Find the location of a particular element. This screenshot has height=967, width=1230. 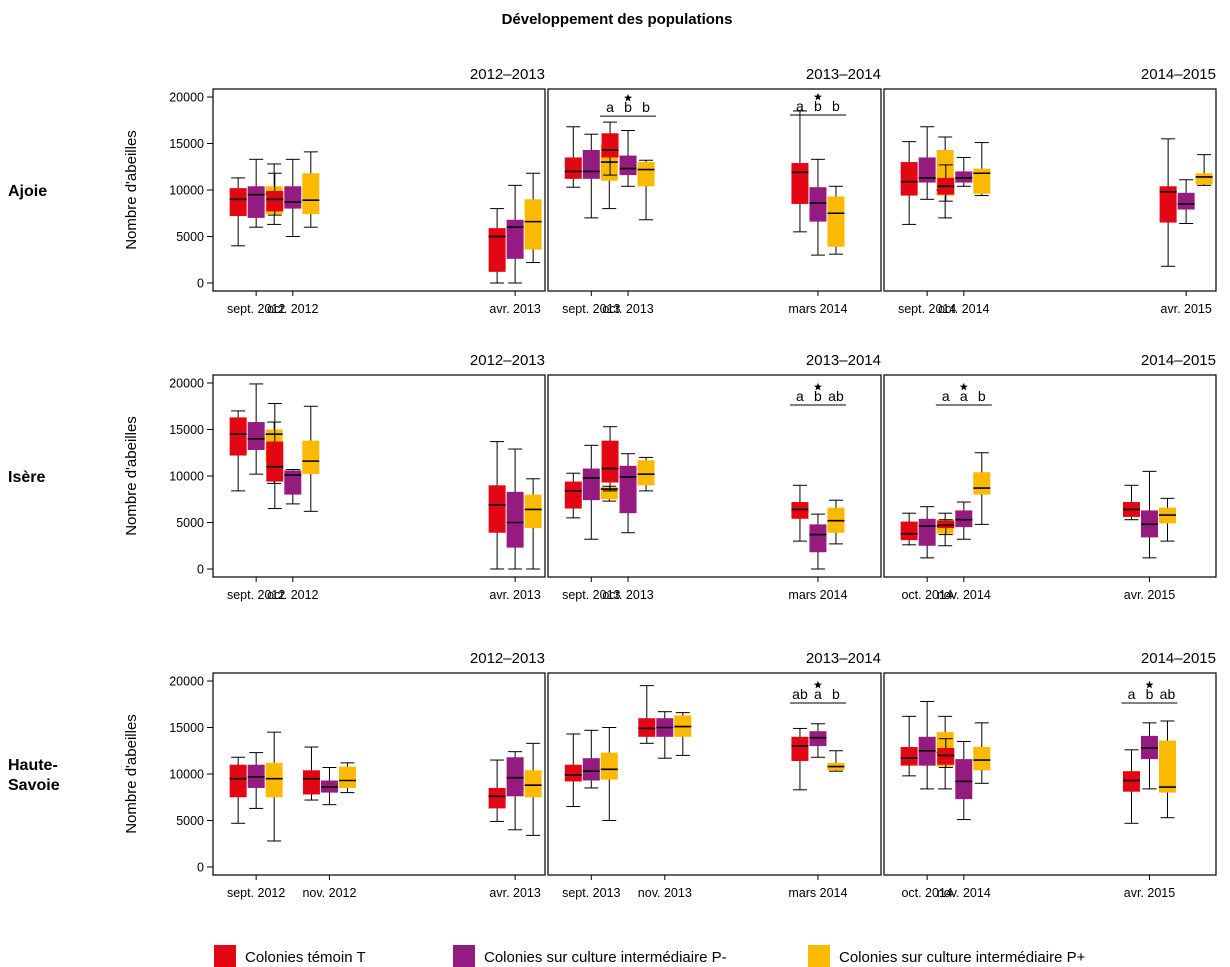

x-tick-label: sept. 2014 is located at coordinates (927, 309).